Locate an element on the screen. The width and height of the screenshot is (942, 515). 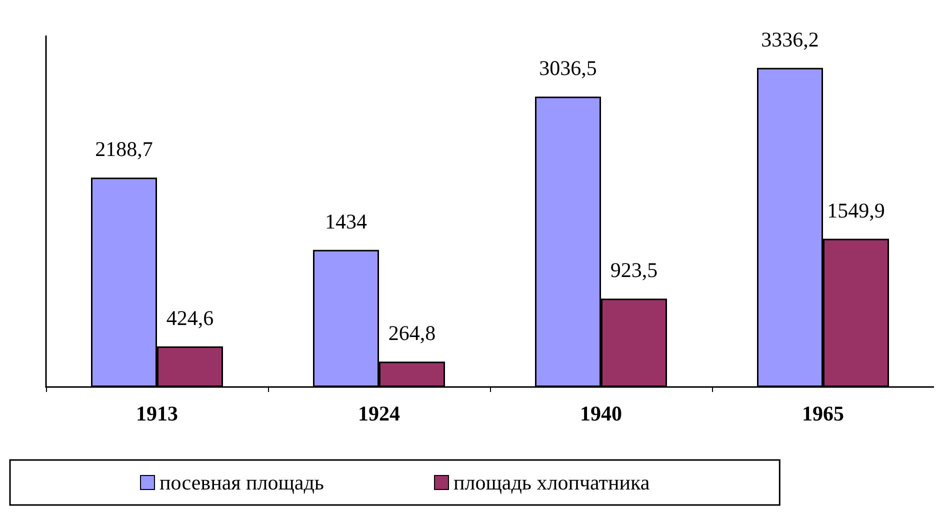
x-tick-label: 1924 is located at coordinates (379, 414).